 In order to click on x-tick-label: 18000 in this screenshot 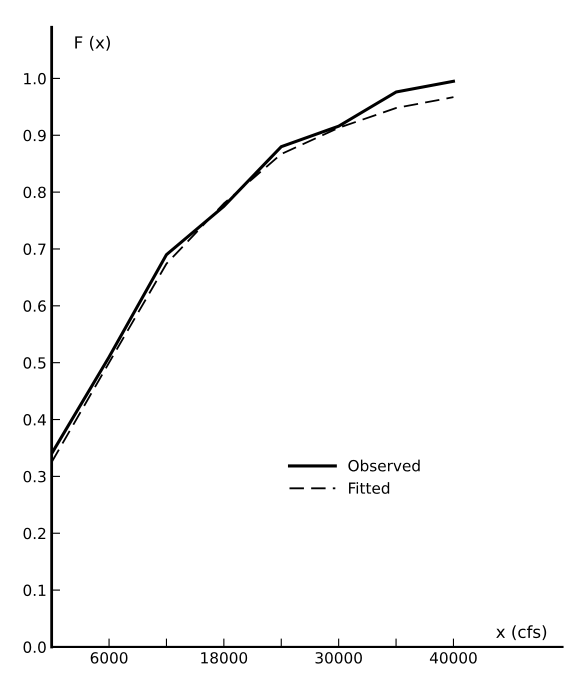, I will do `click(224, 658)`.